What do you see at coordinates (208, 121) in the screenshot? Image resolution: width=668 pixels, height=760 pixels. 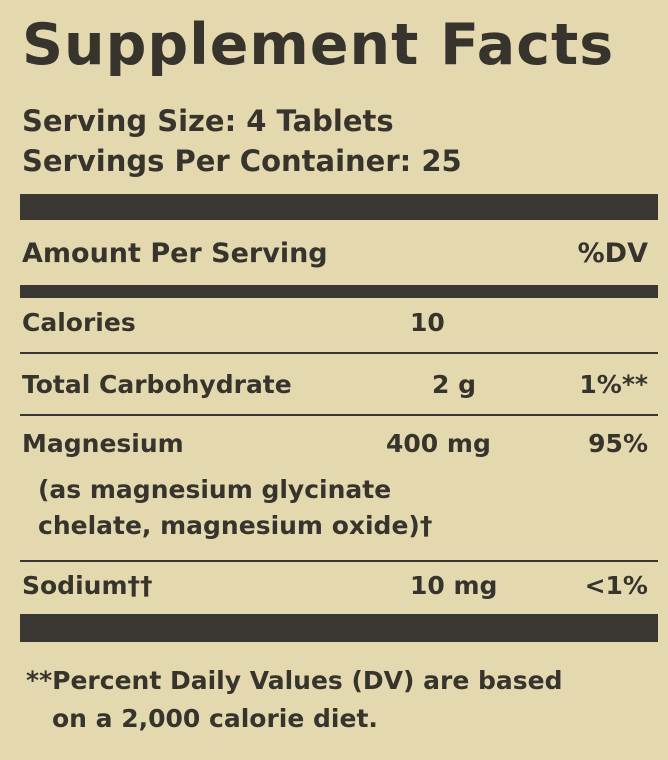 I see `serving-size: Serving Size: 4 Tablets` at bounding box center [208, 121].